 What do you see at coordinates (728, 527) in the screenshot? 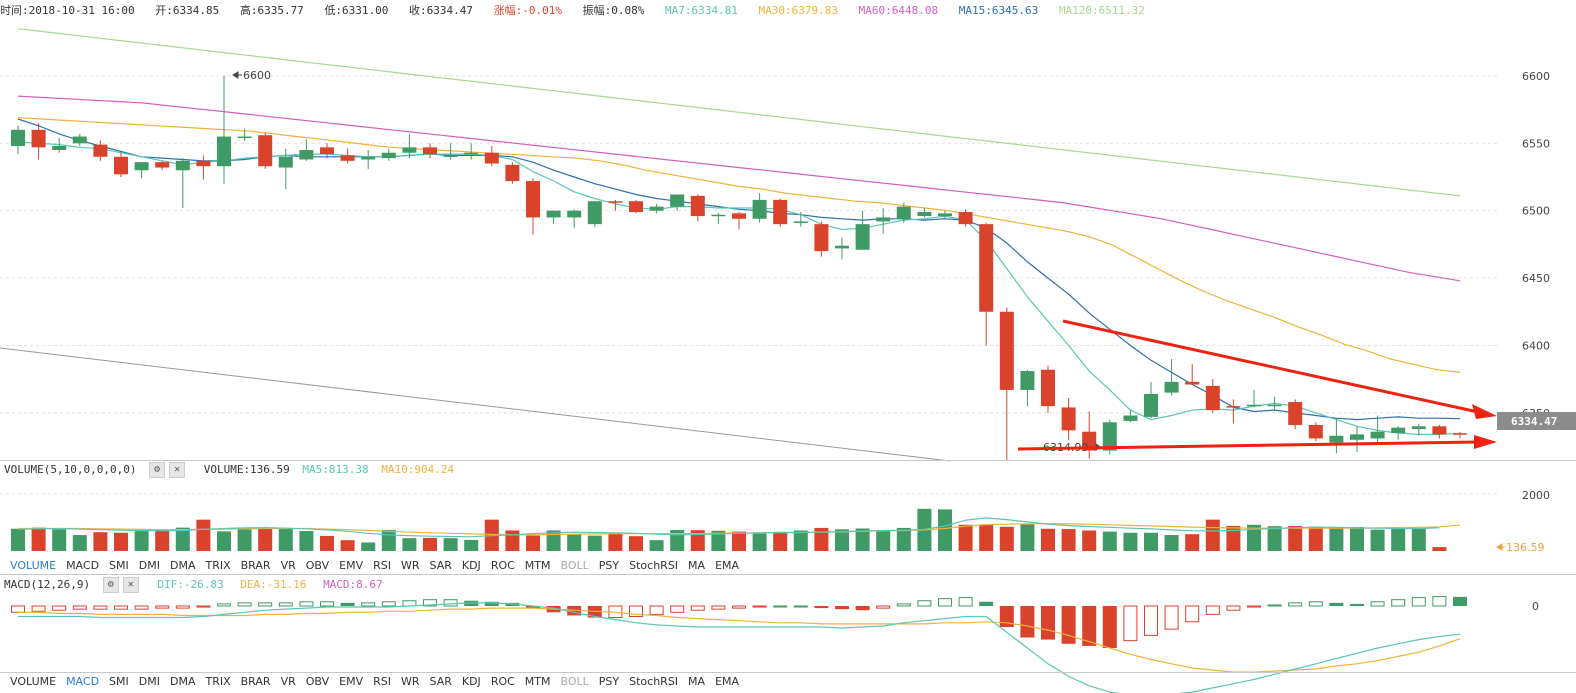
I see `volume-ma5-line` at bounding box center [728, 527].